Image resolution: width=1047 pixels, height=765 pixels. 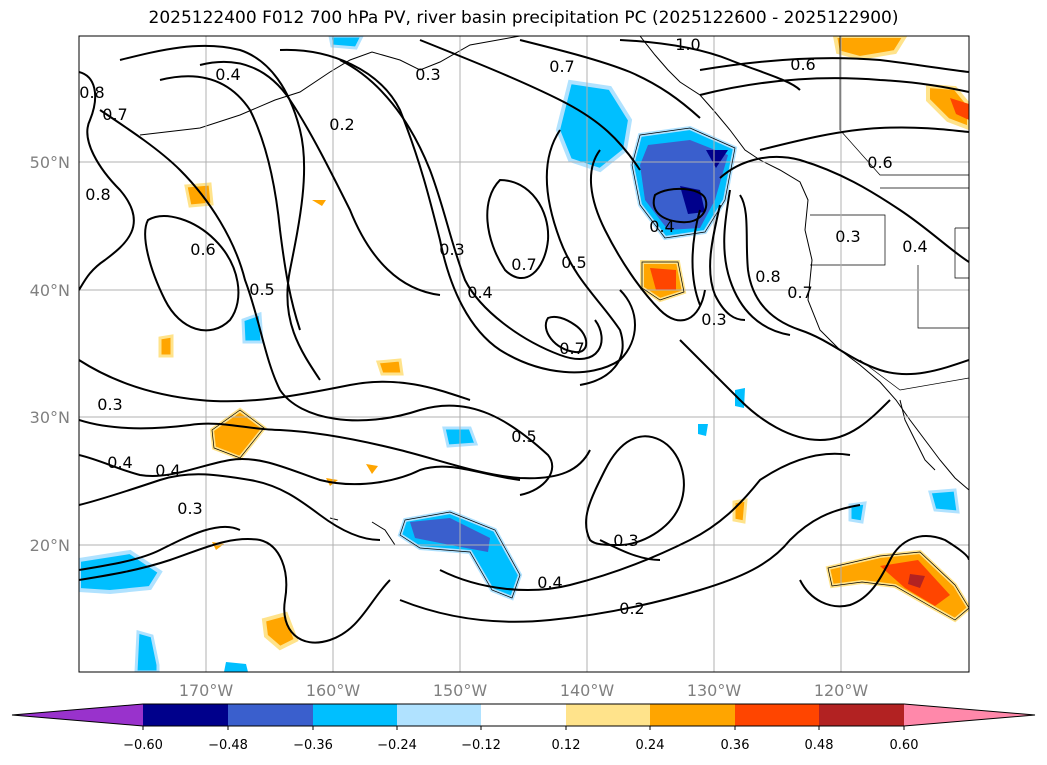 I want to click on colorbar-ticks, so click(x=523, y=728).